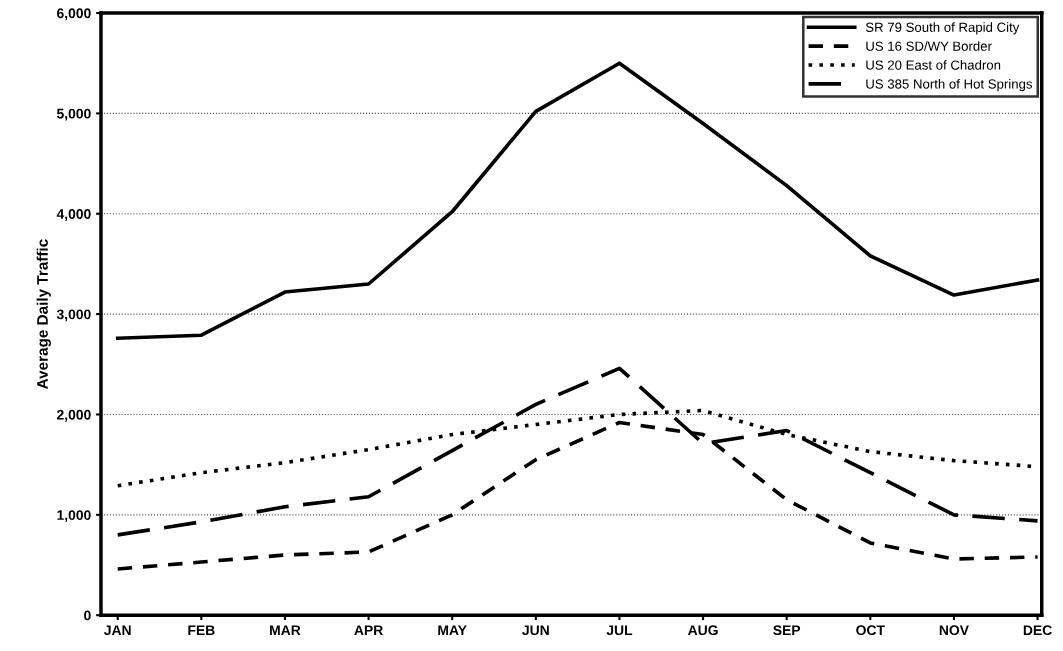 The image size is (1063, 651). I want to click on x-tick-label: AUG, so click(702, 630).